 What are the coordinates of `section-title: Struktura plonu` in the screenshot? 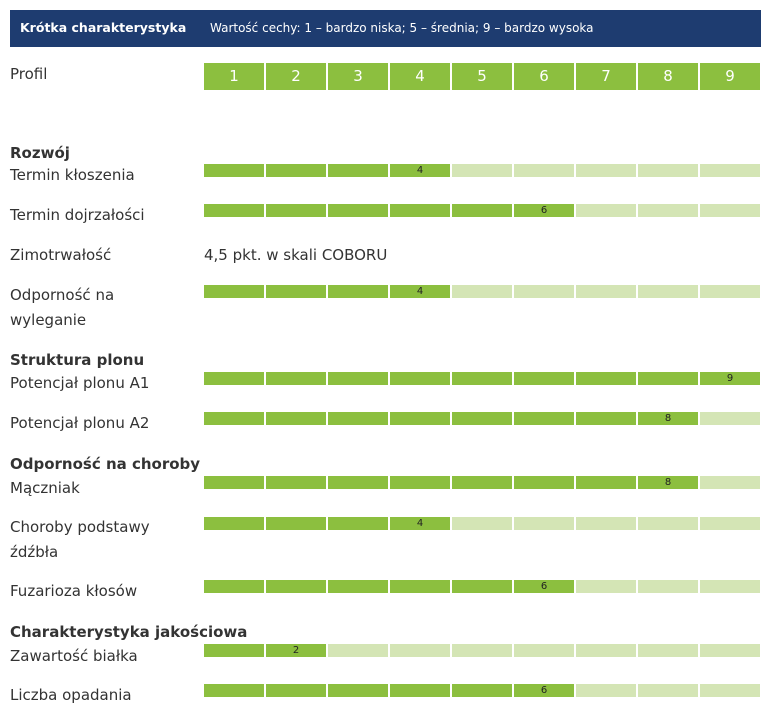 It's located at (77, 360).